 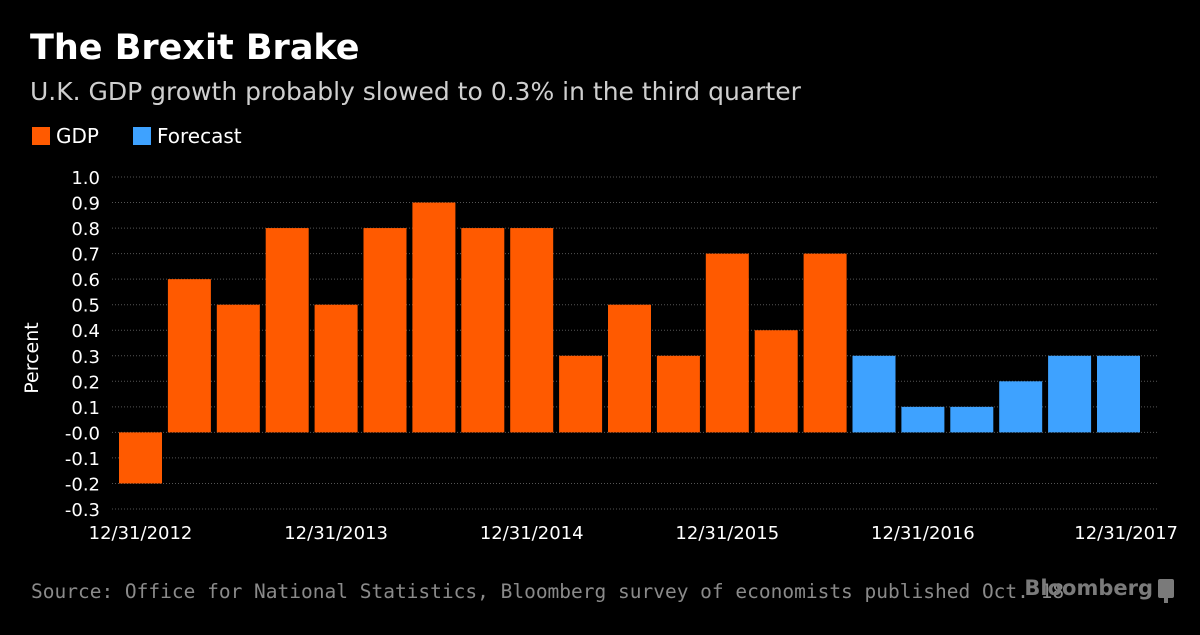 I want to click on x-tick-label: 12/31/2014, so click(x=532, y=533).